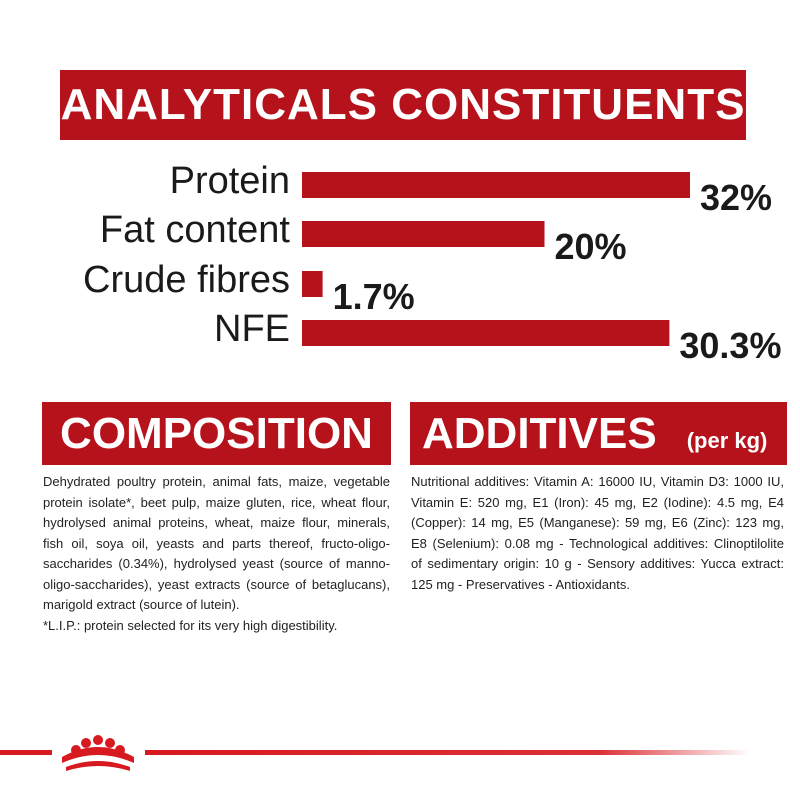 The height and width of the screenshot is (800, 800). What do you see at coordinates (26, 752) in the screenshot?
I see `footer-line-left` at bounding box center [26, 752].